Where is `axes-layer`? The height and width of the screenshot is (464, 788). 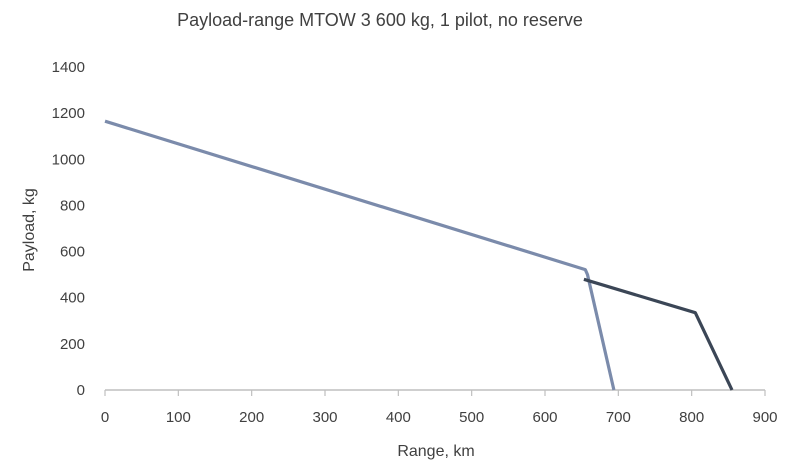
axes-layer is located at coordinates (435, 392).